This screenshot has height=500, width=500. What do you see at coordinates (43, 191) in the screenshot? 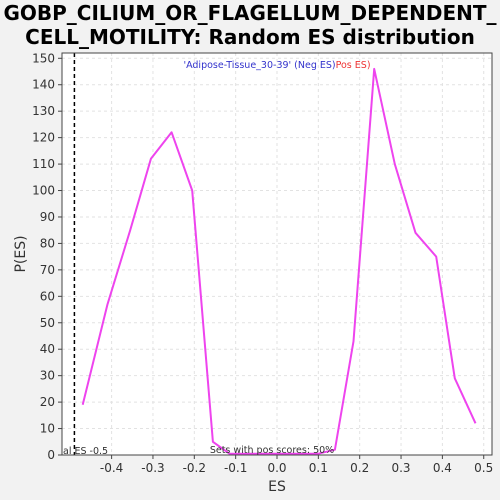
I see `y-tick-label: 100` at bounding box center [43, 191].